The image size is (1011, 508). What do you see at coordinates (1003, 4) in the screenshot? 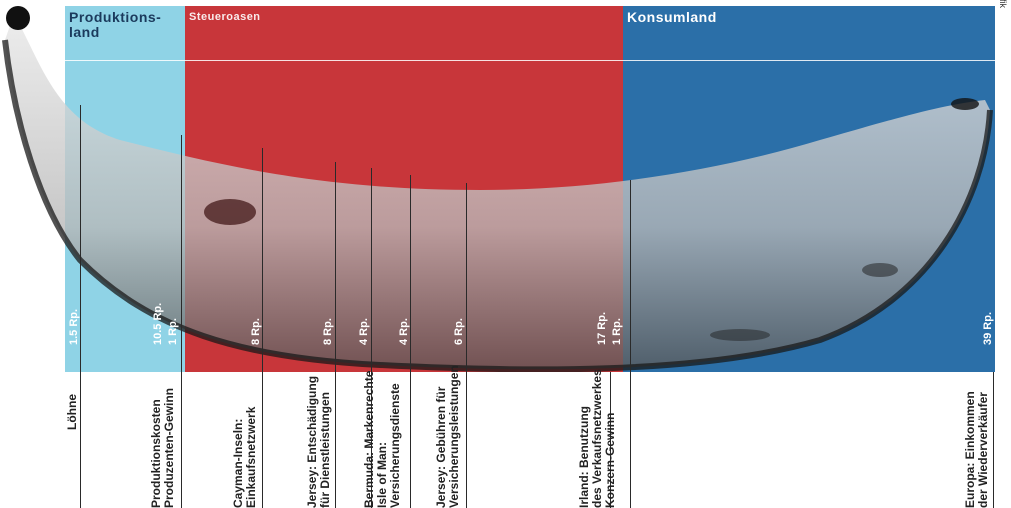
I see `image-credit: Quelle: Grafik` at bounding box center [1003, 4].